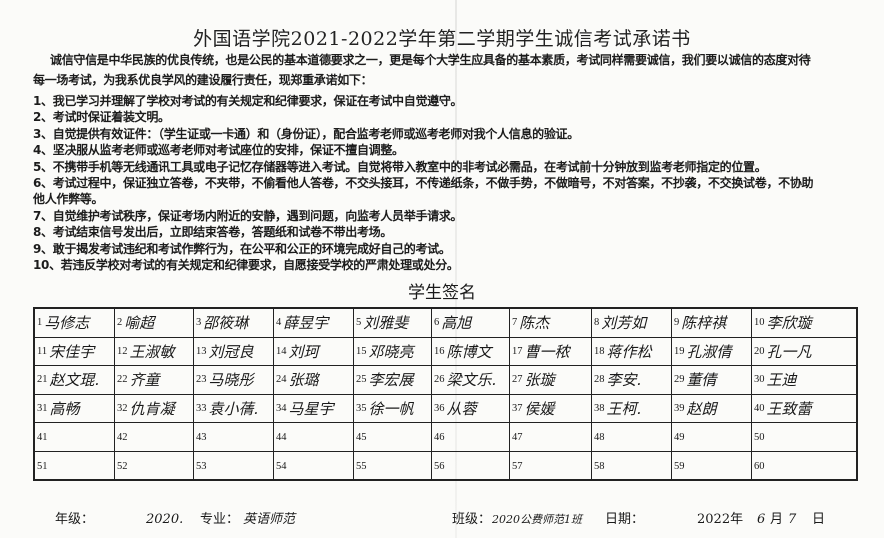 The height and width of the screenshot is (538, 884). Describe the element at coordinates (213, 232) in the screenshot. I see `pledge-item: 8、考试结束信号发出后，立即结束答卷，答题纸和试卷不带出考场。` at that location.